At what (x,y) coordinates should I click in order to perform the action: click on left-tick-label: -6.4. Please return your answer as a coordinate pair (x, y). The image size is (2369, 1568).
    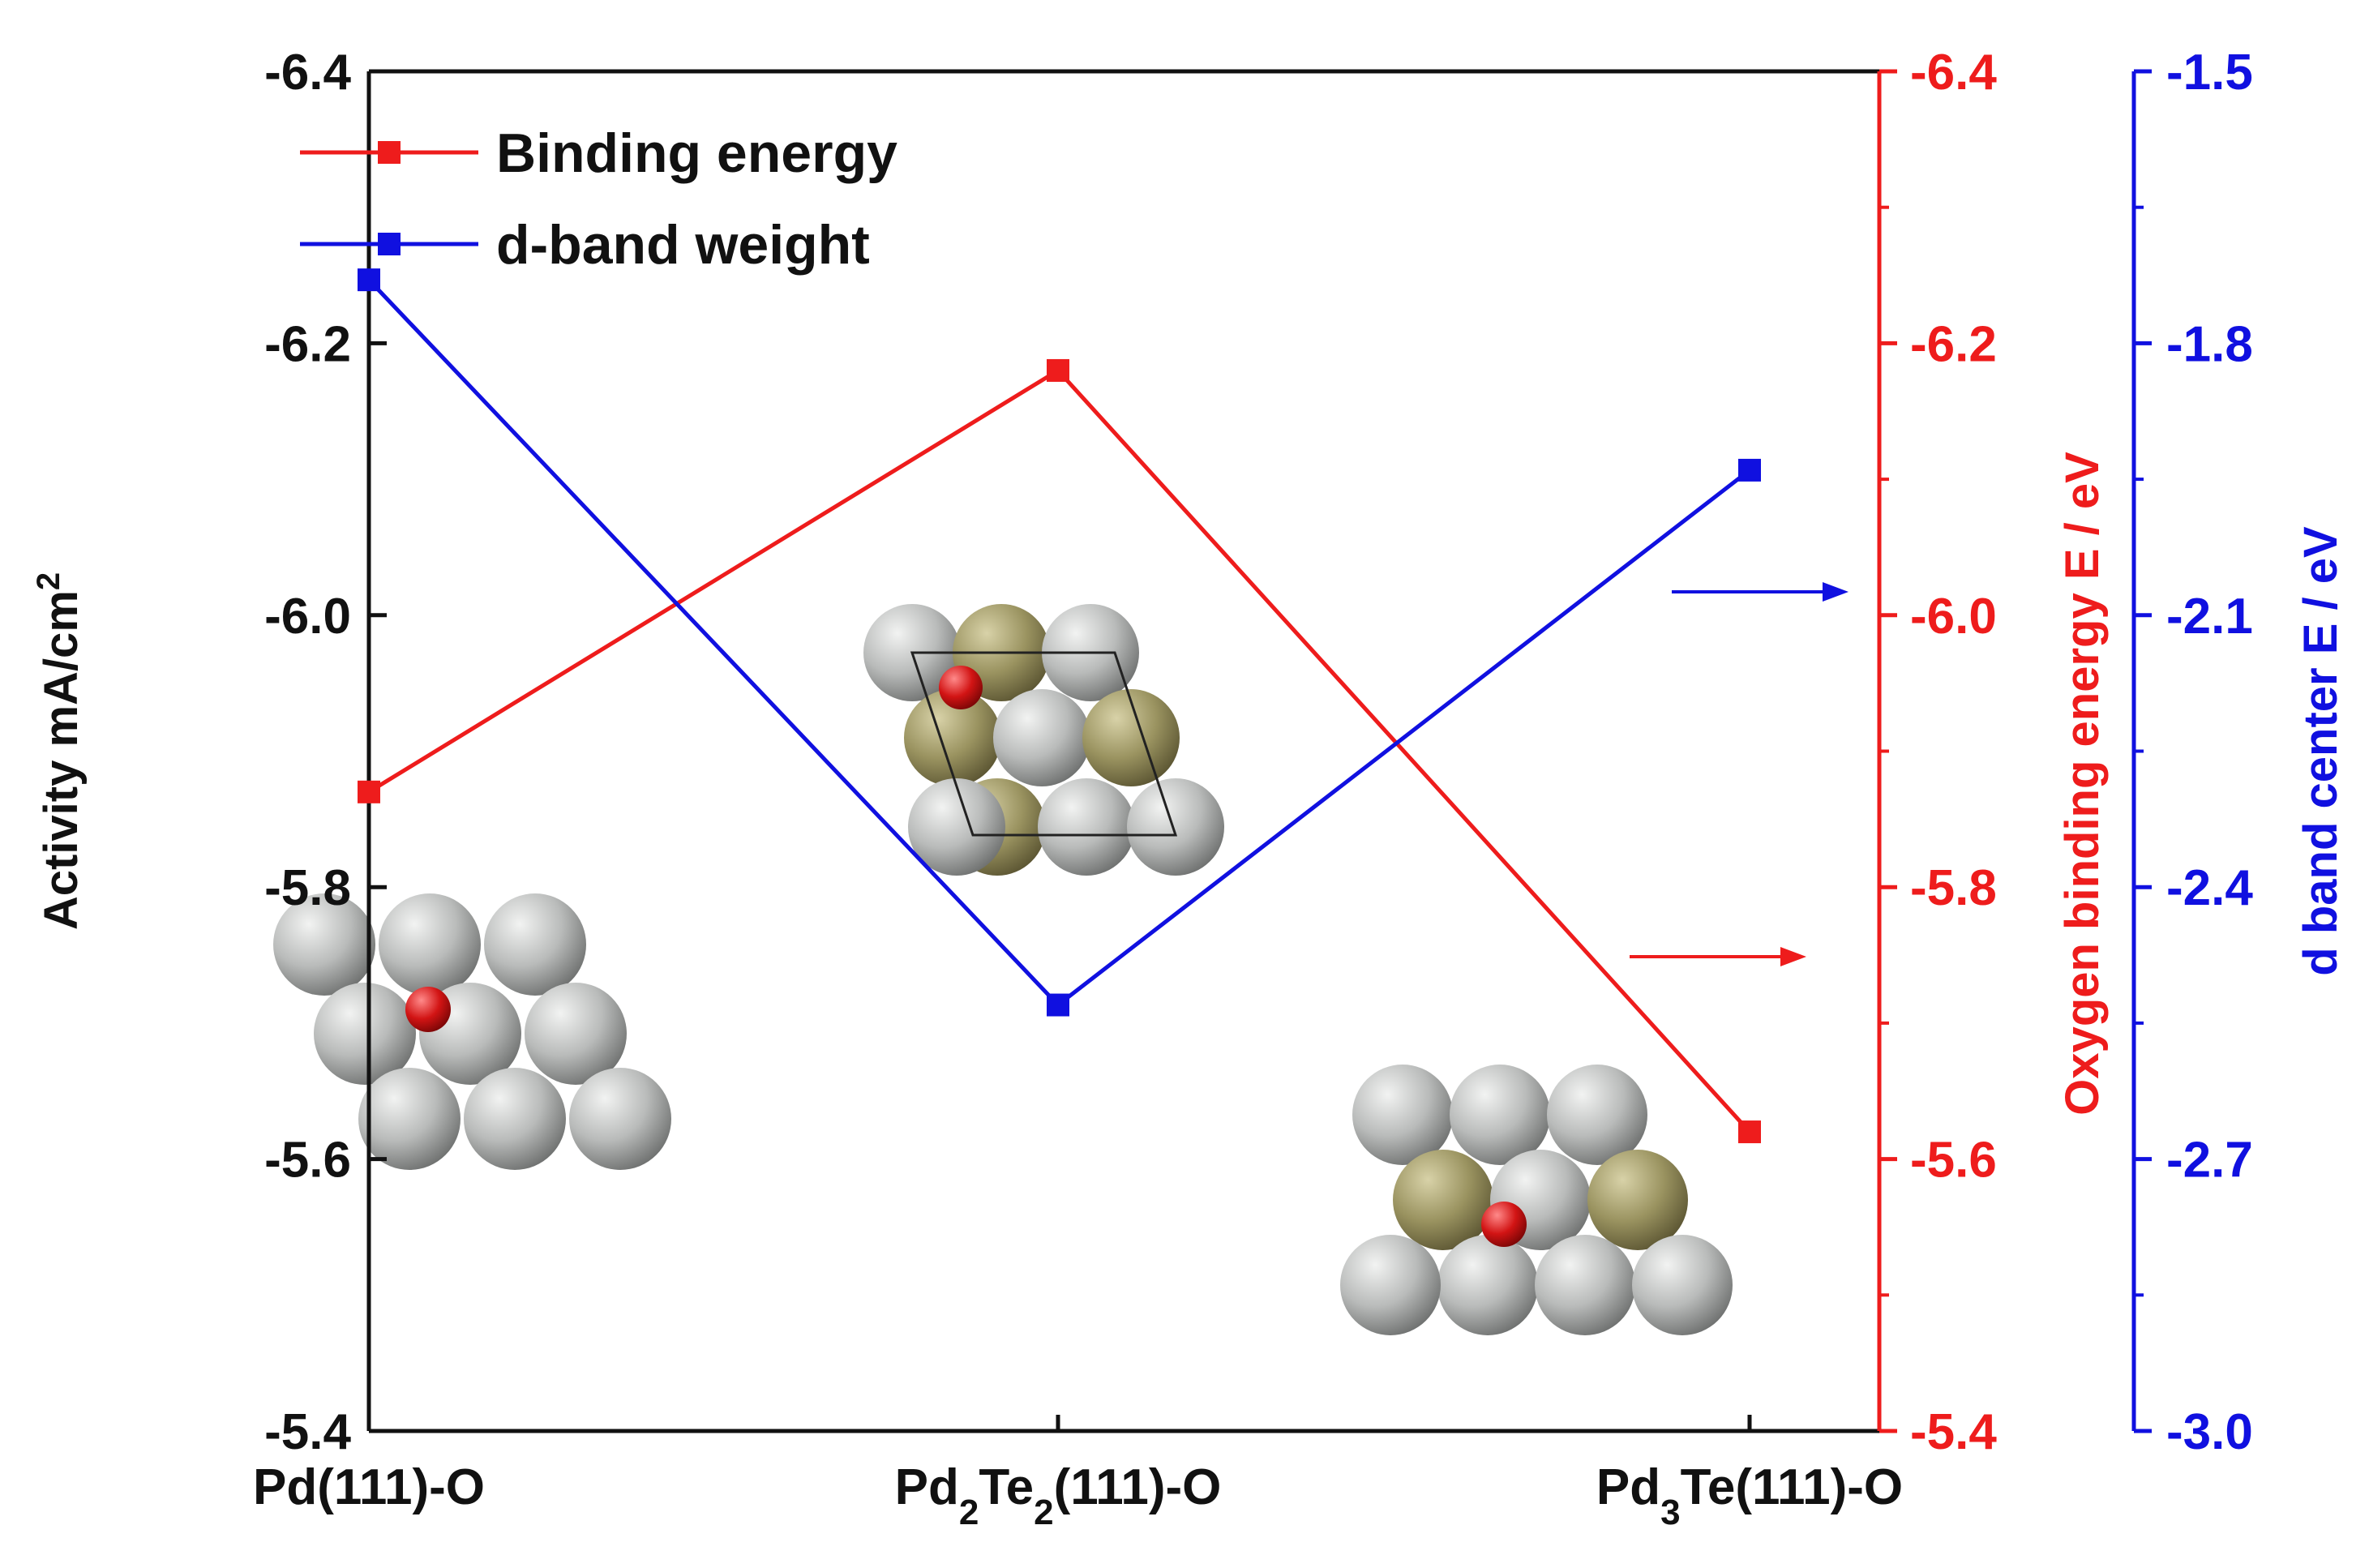
    Looking at the image, I should click on (307, 73).